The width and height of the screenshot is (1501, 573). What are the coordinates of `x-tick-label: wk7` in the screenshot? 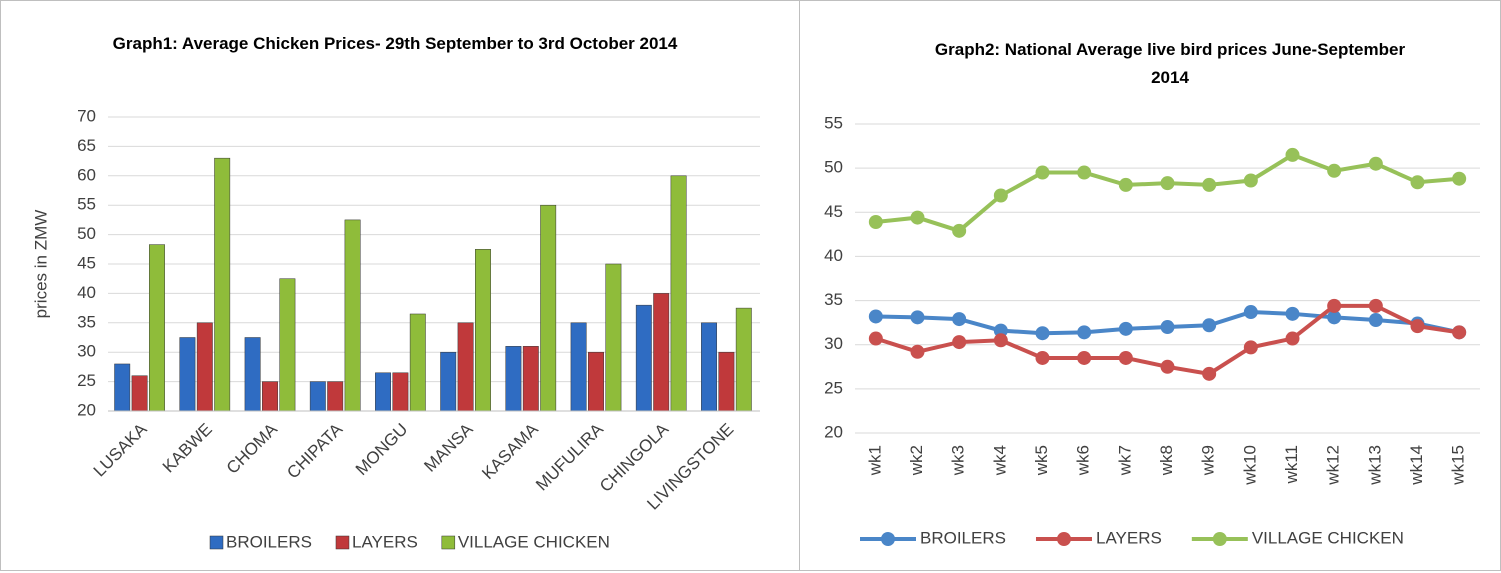 It's located at (1124, 460).